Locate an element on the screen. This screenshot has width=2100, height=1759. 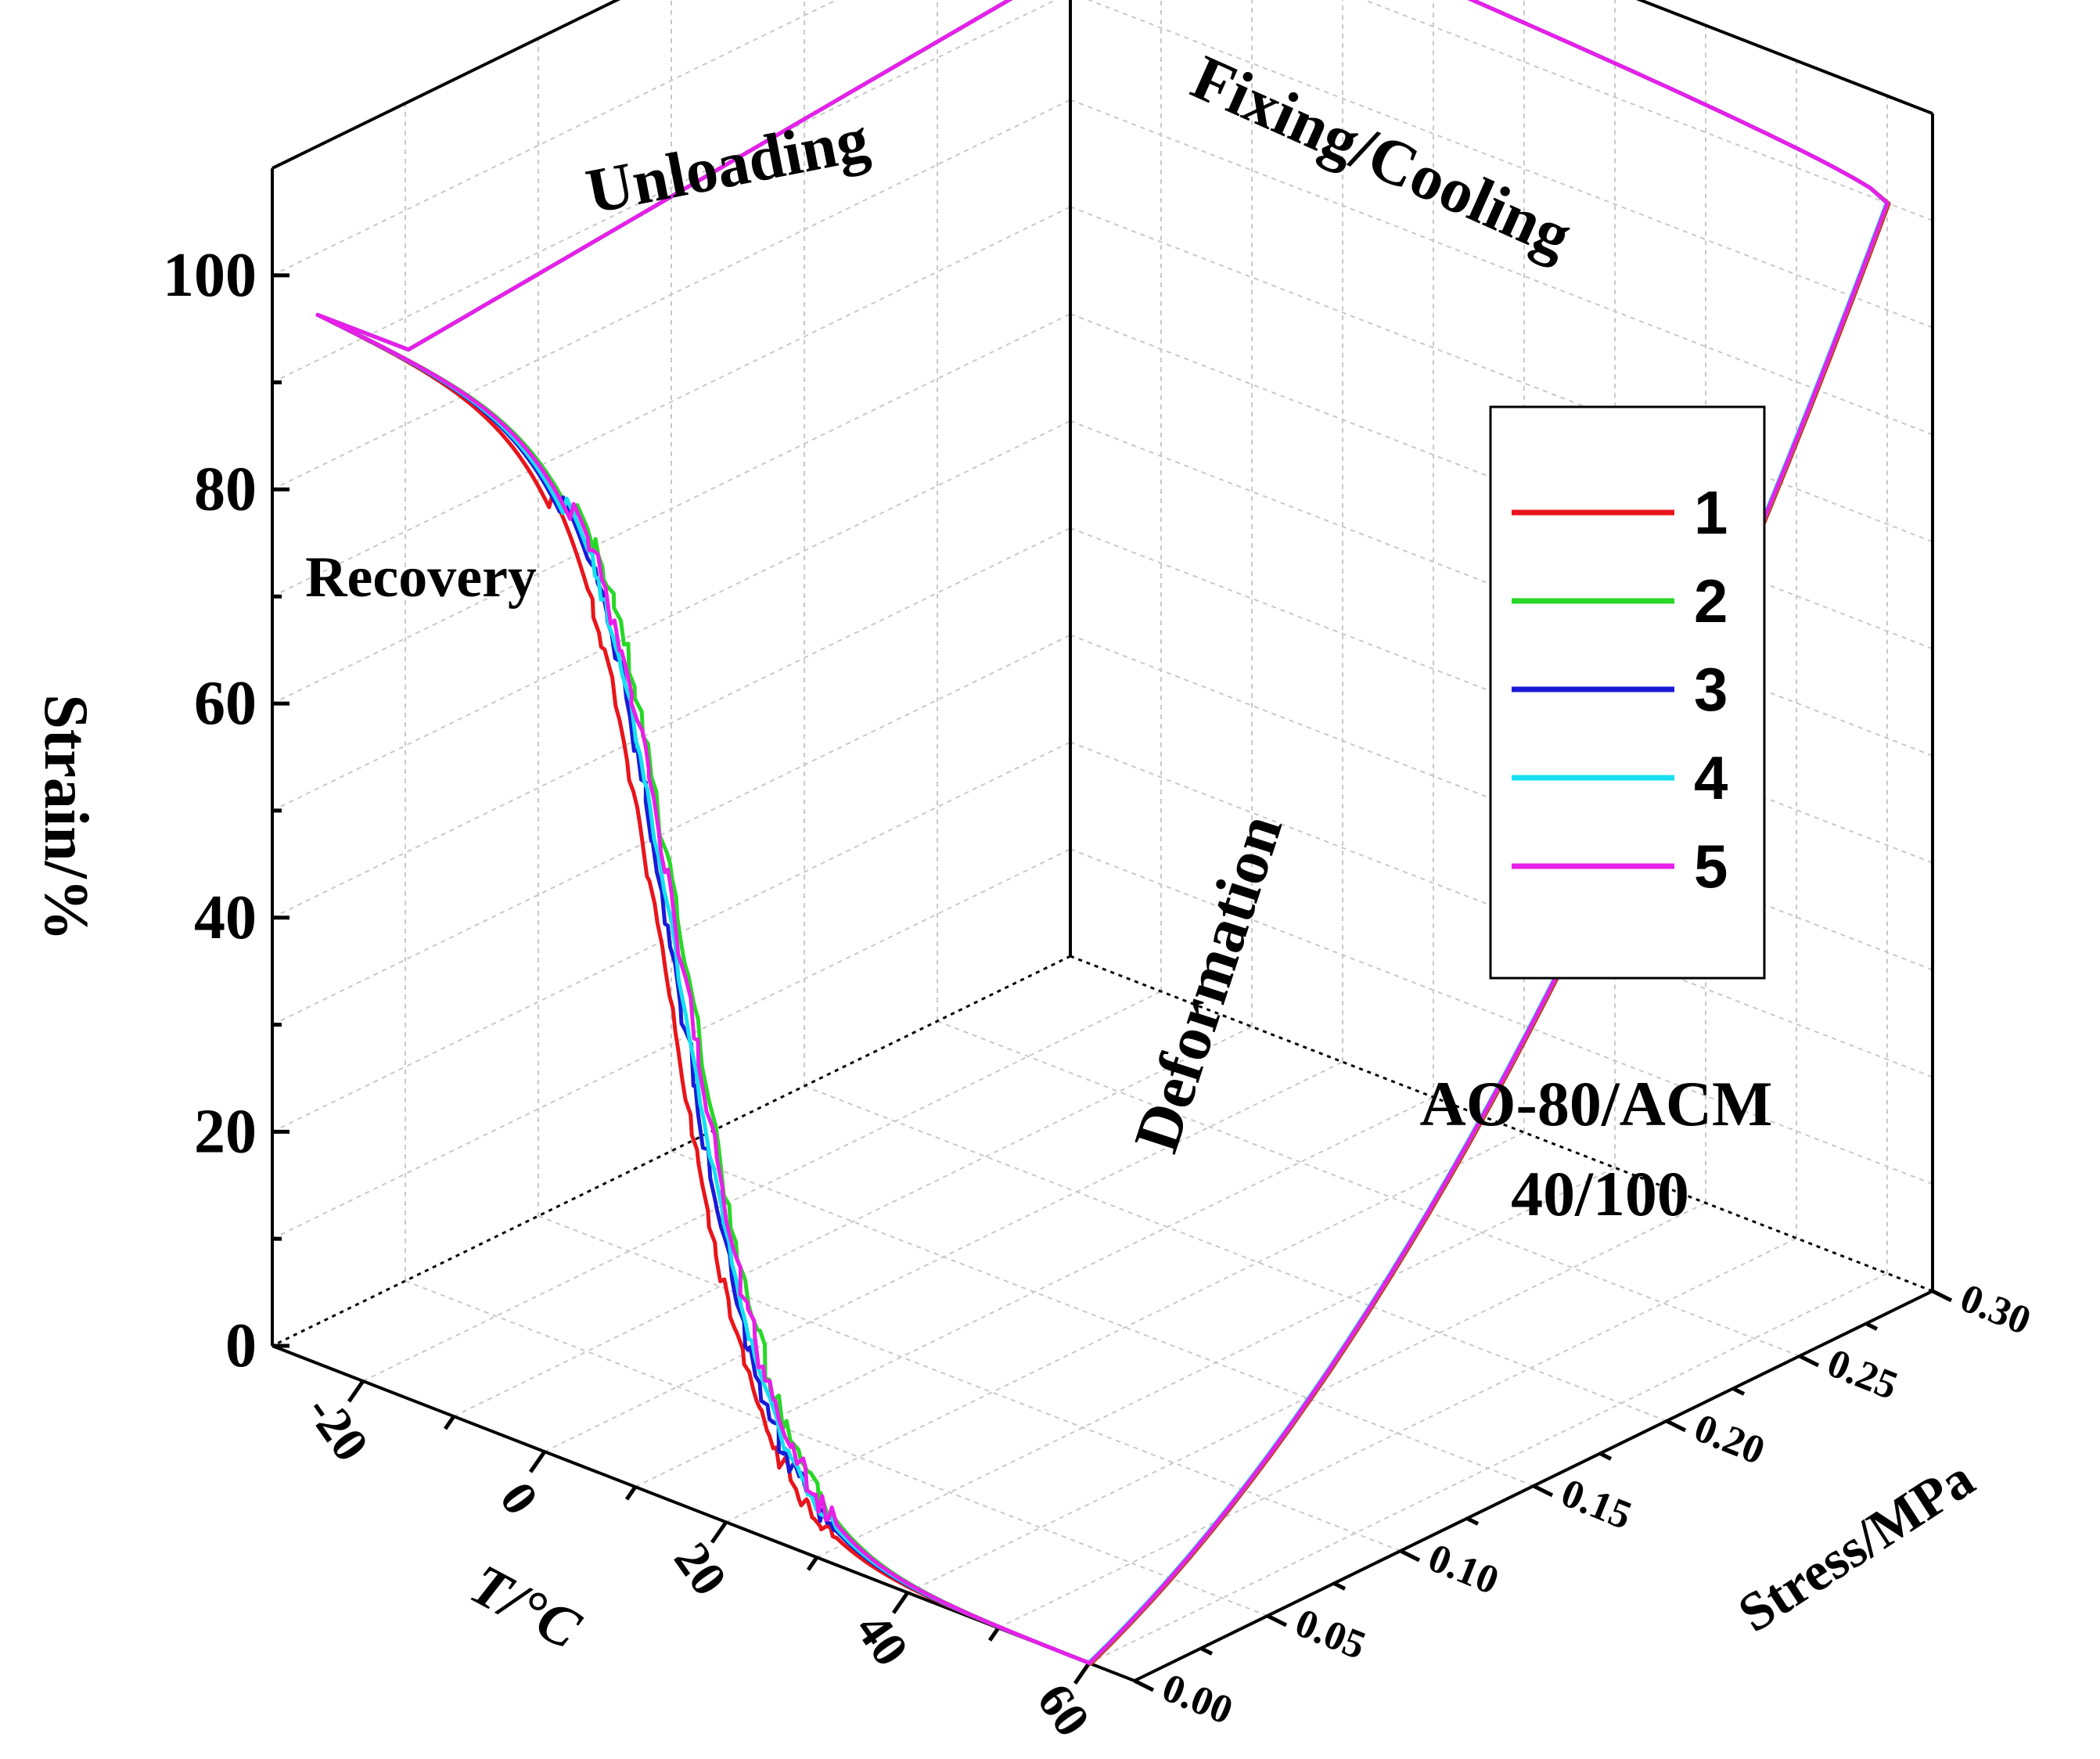
z-axis-title: Strain/% is located at coordinates (65, 817).